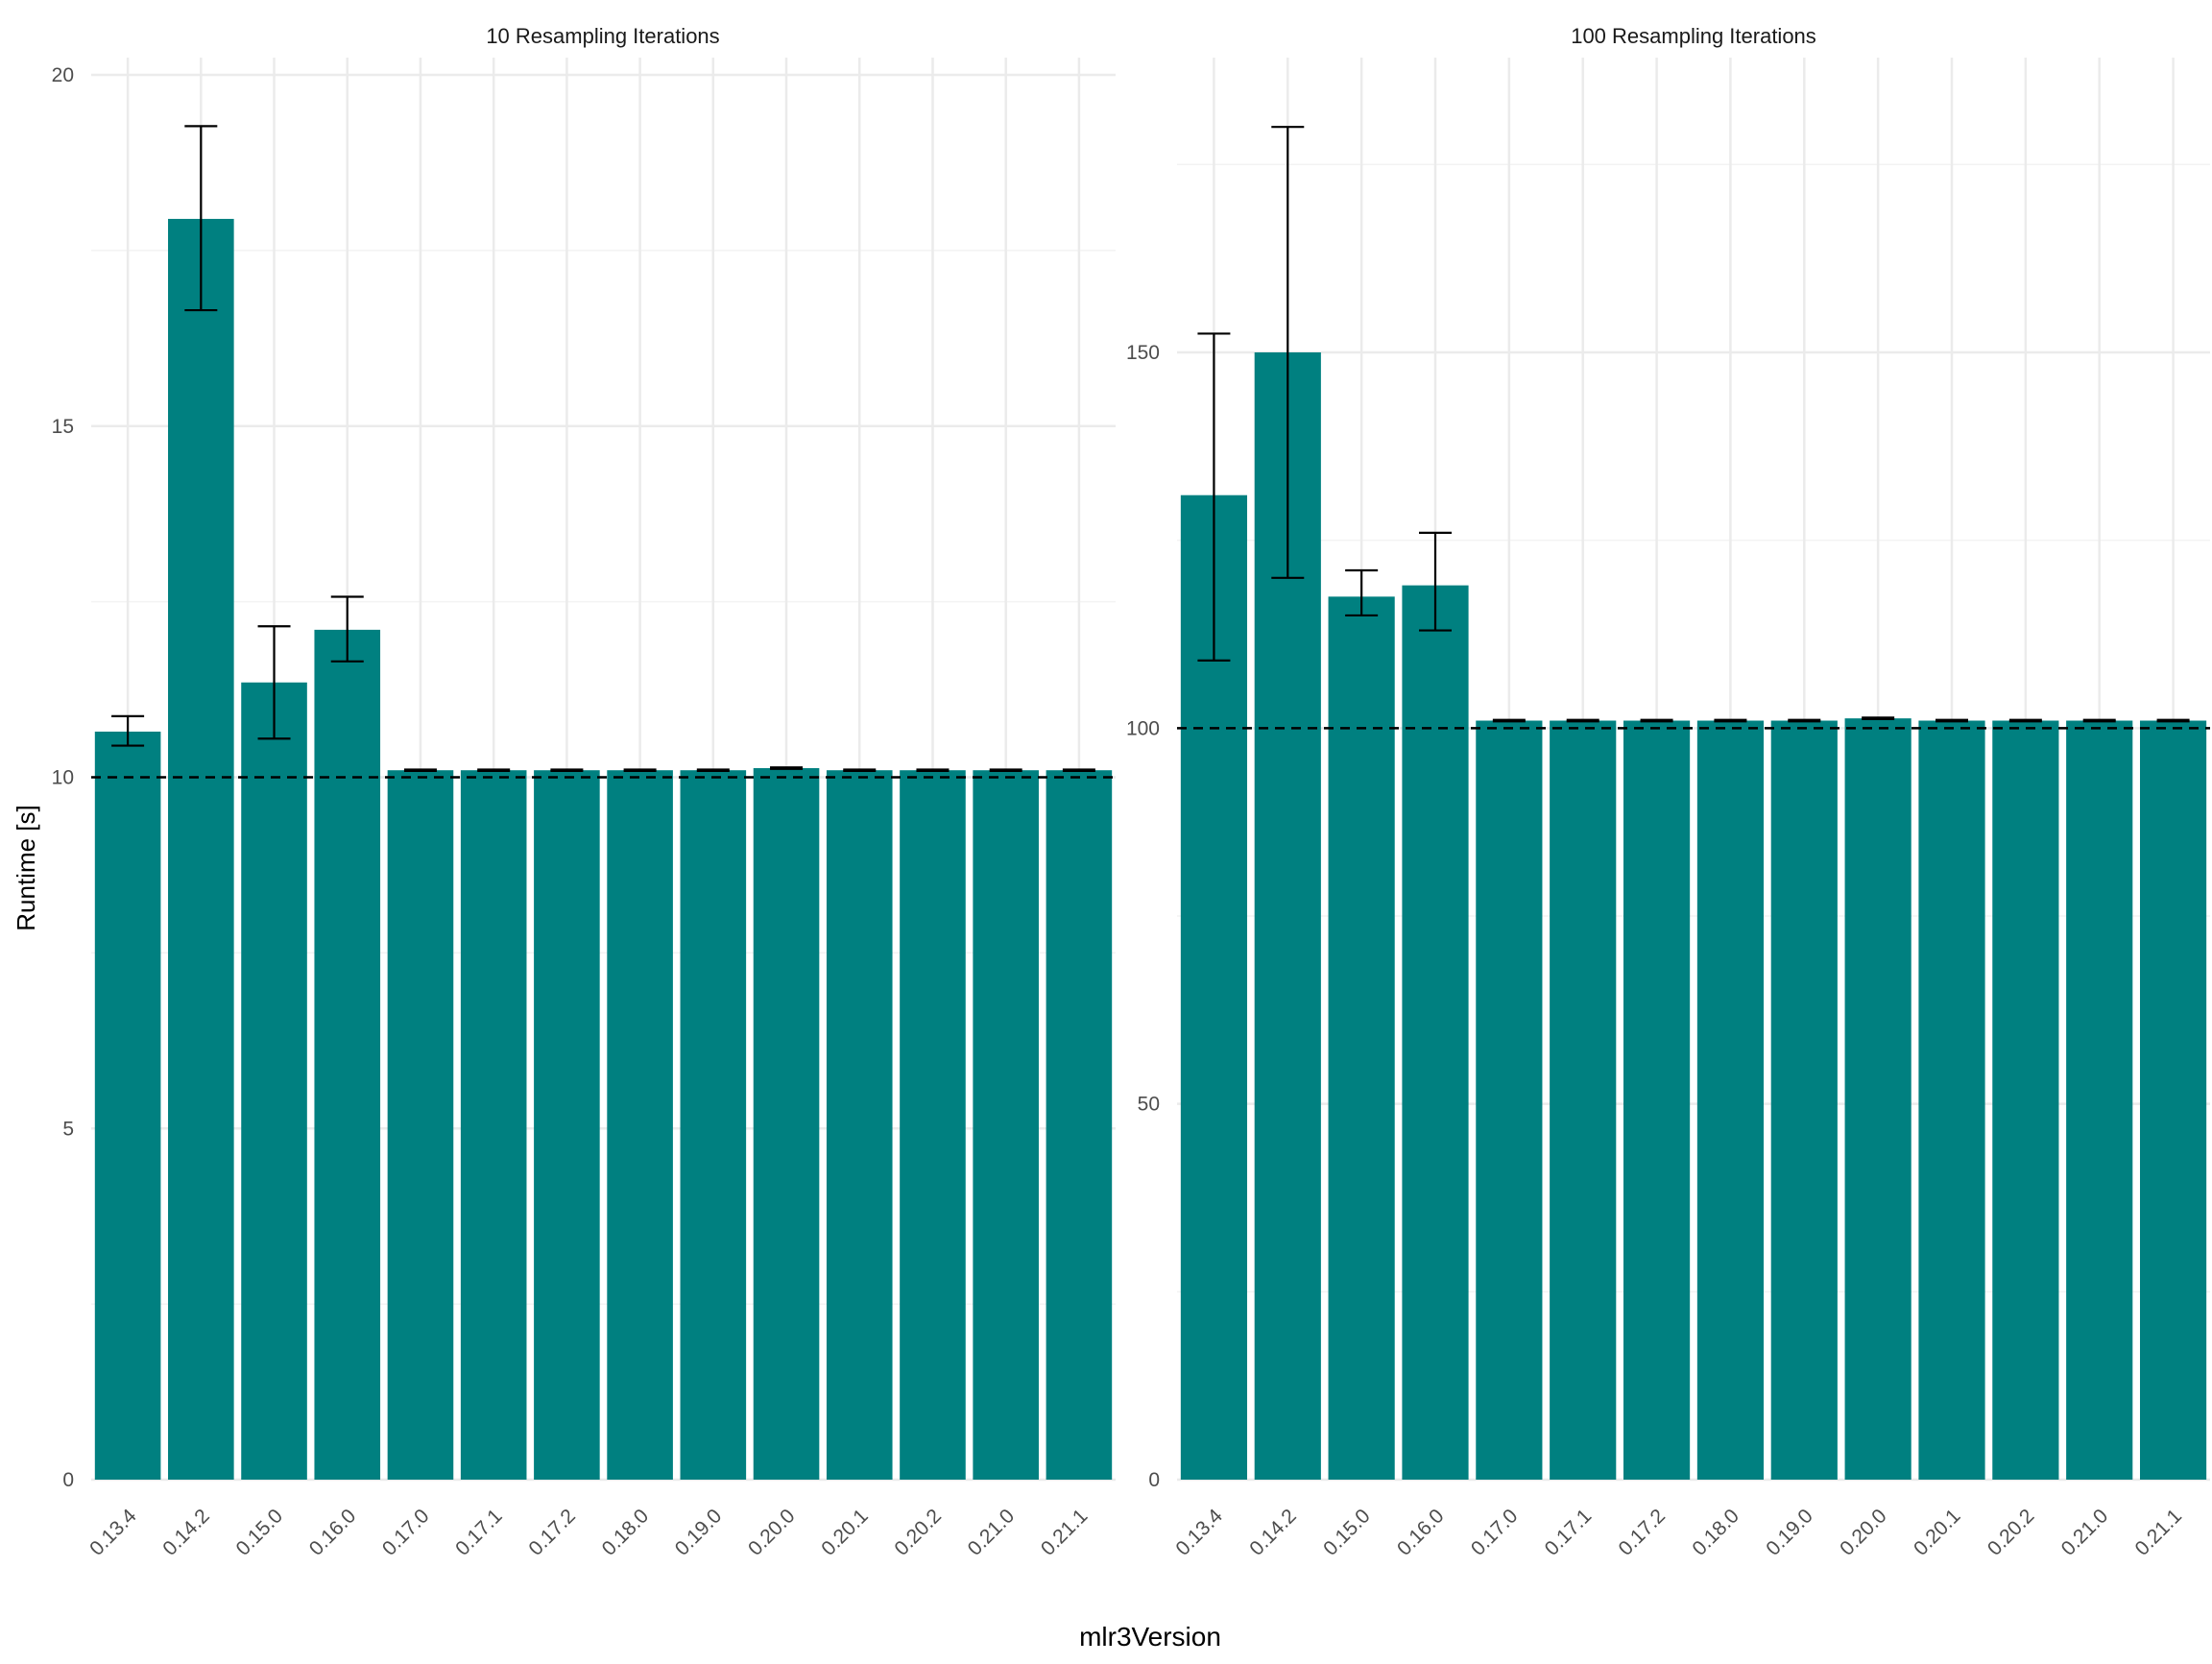 Image resolution: width=2212 pixels, height=1664 pixels. What do you see at coordinates (1693, 36) in the screenshot?
I see `panel-title: 100 Resampling Iterations` at bounding box center [1693, 36].